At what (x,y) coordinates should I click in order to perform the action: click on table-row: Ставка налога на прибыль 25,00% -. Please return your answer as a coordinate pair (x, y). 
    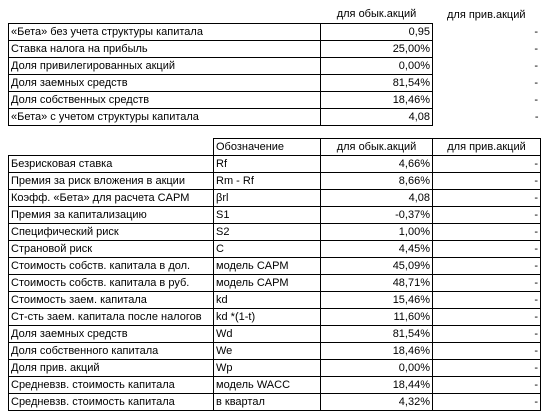
    Looking at the image, I should click on (274, 48).